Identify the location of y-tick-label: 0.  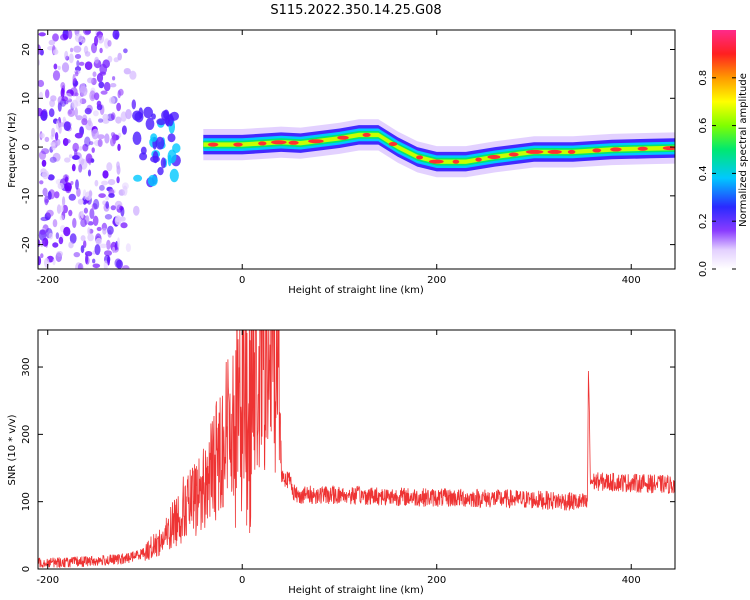
(26, 147).